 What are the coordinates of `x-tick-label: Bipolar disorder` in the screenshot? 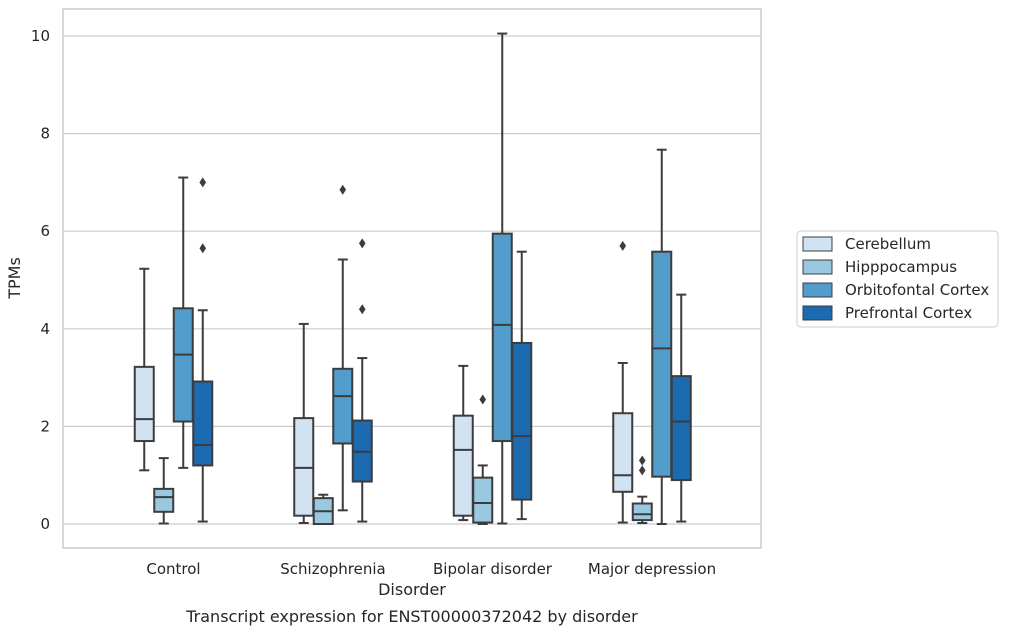 It's located at (493, 569).